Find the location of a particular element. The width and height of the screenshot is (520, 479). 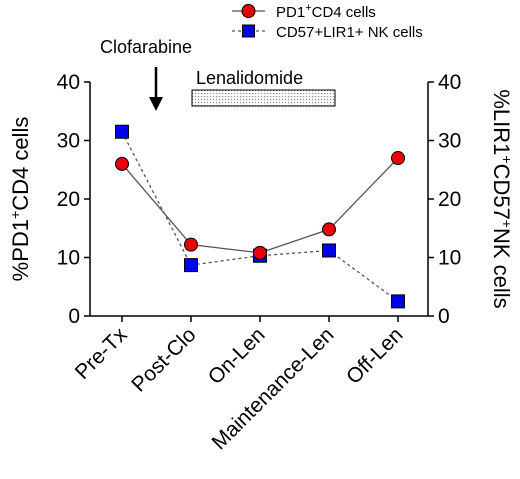

lenalidomide-bar is located at coordinates (263, 98).